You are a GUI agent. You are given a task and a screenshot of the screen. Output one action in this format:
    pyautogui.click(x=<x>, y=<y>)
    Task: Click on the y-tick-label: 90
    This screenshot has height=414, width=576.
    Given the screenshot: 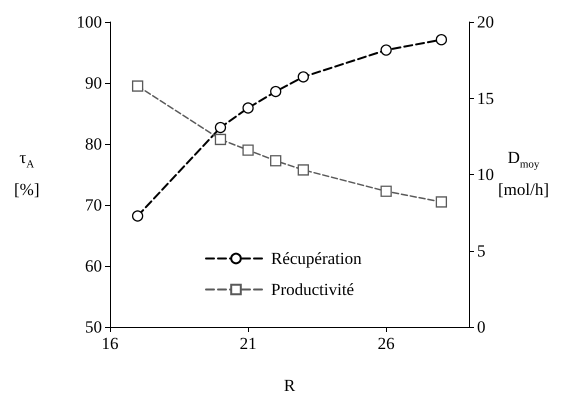 What is the action you would take?
    pyautogui.click(x=93, y=83)
    